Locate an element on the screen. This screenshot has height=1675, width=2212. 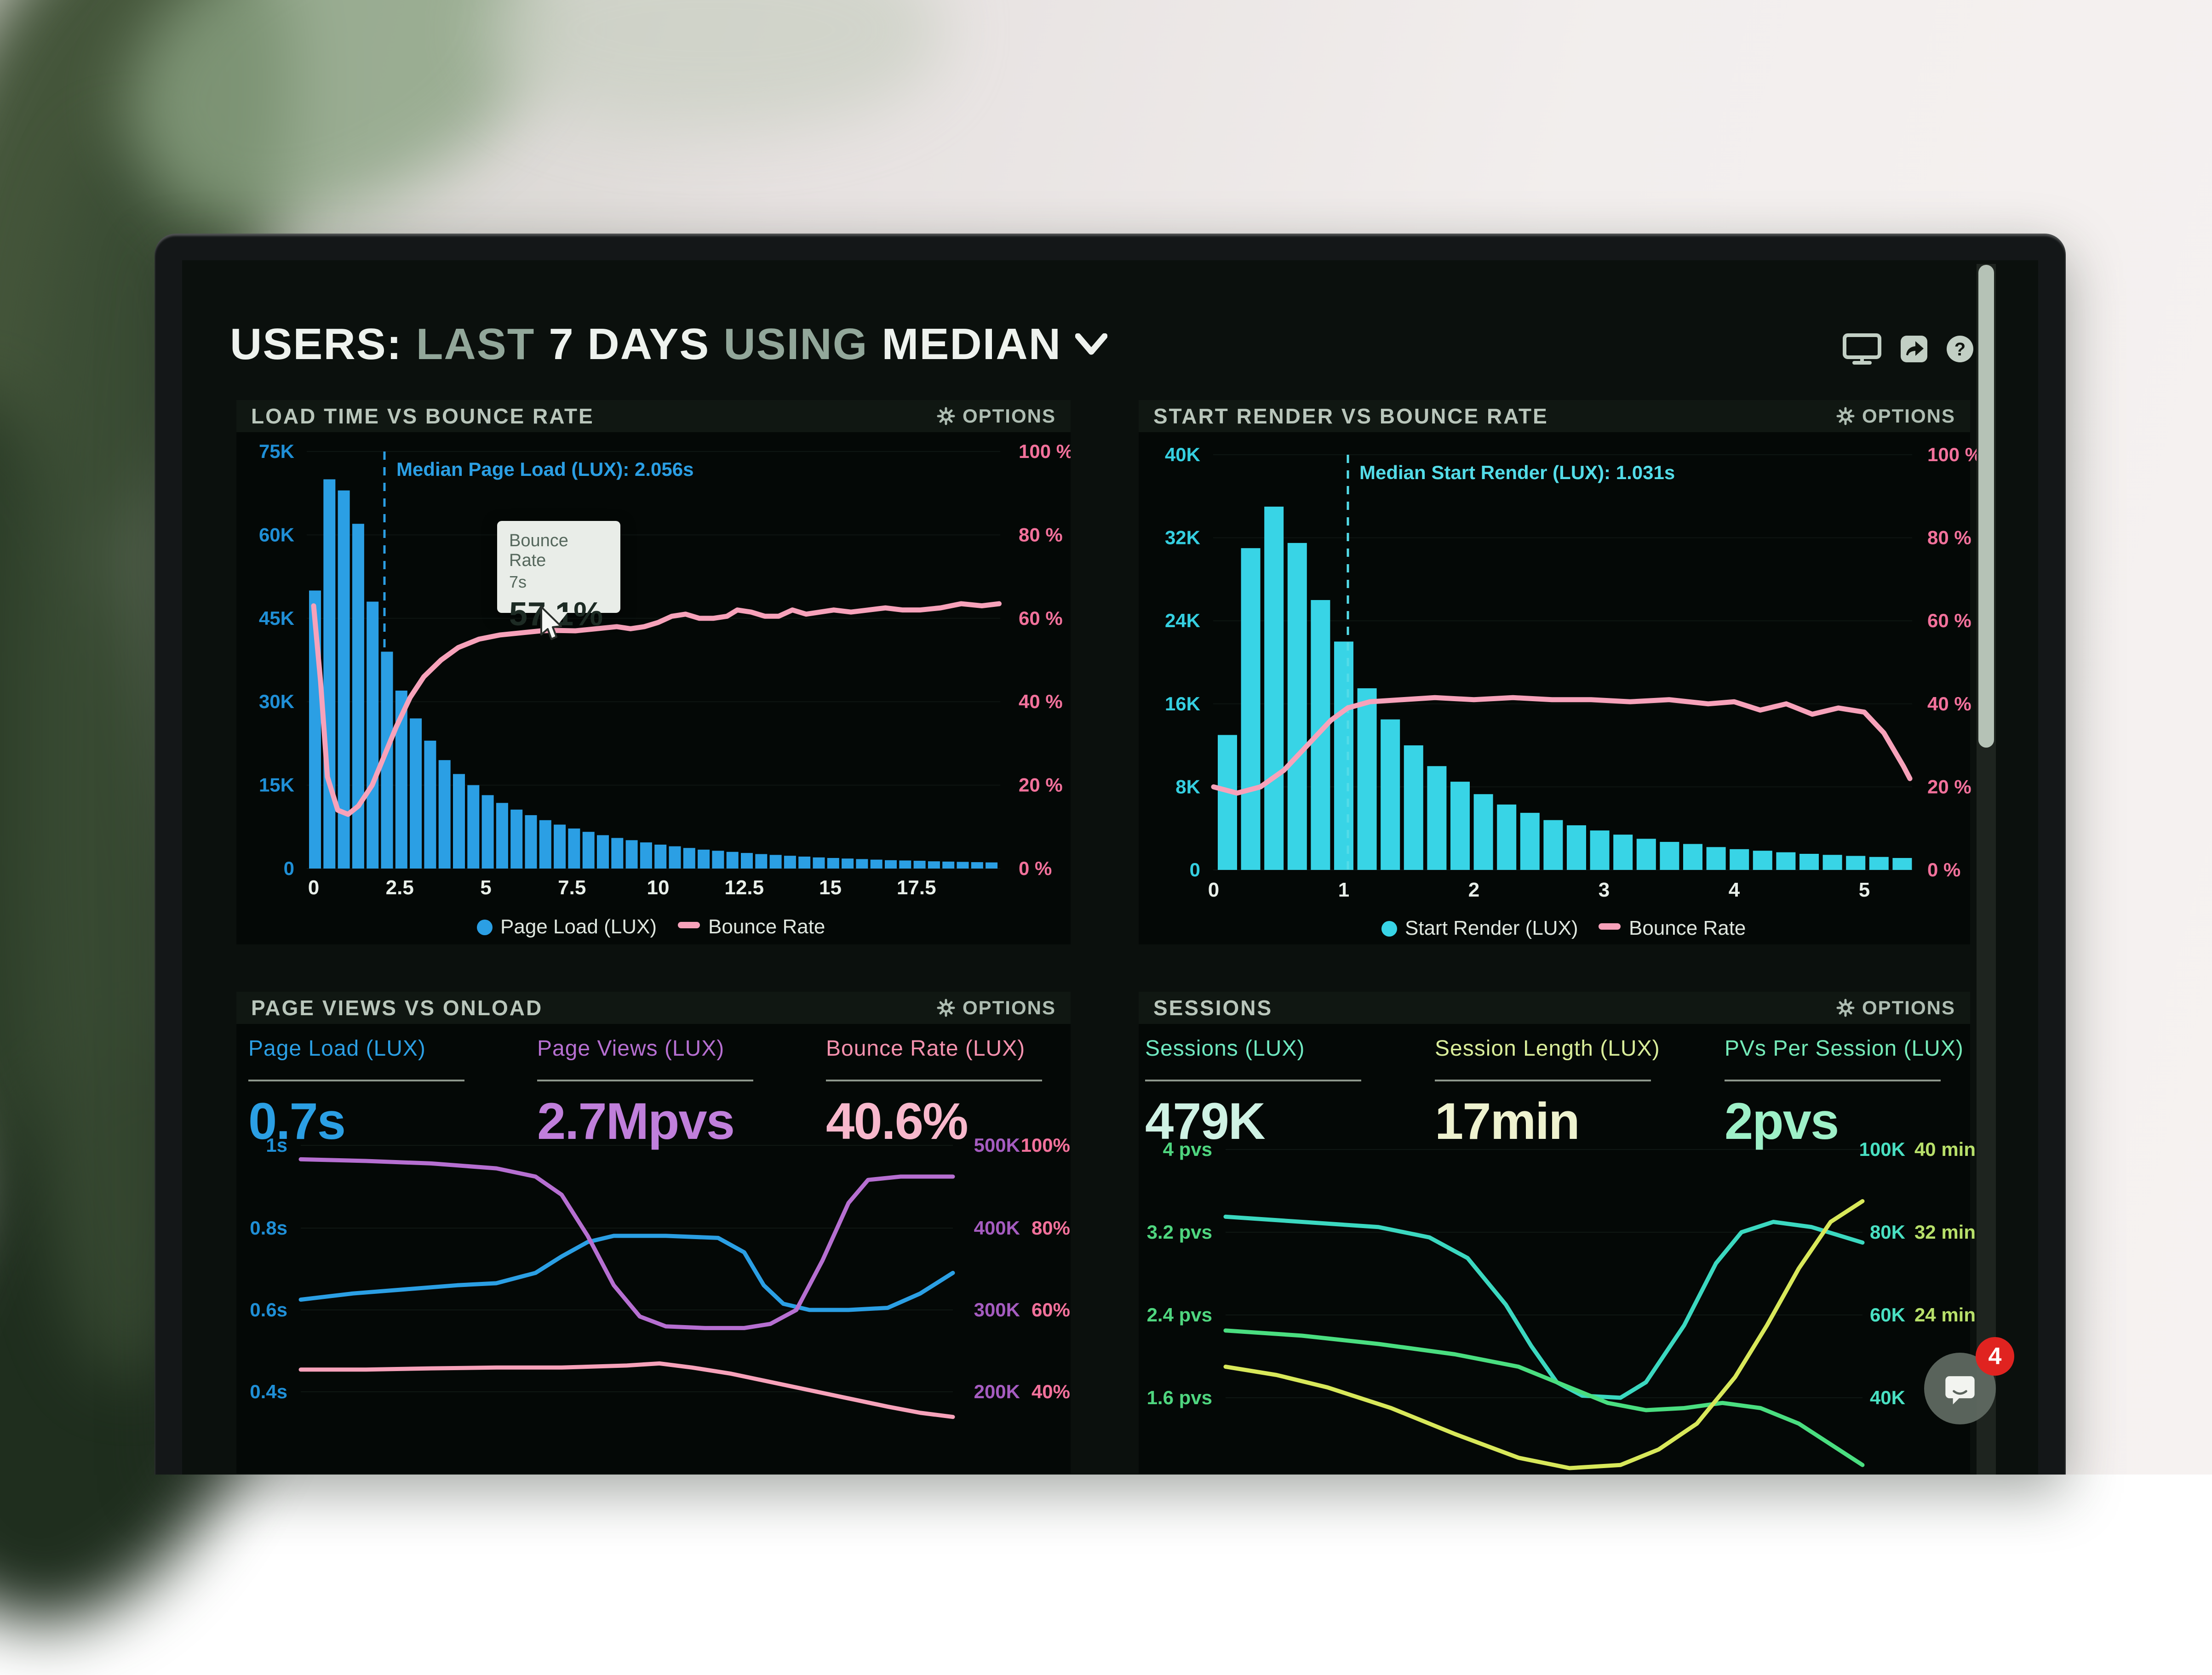
title-segment: LAST is located at coordinates (476, 344).